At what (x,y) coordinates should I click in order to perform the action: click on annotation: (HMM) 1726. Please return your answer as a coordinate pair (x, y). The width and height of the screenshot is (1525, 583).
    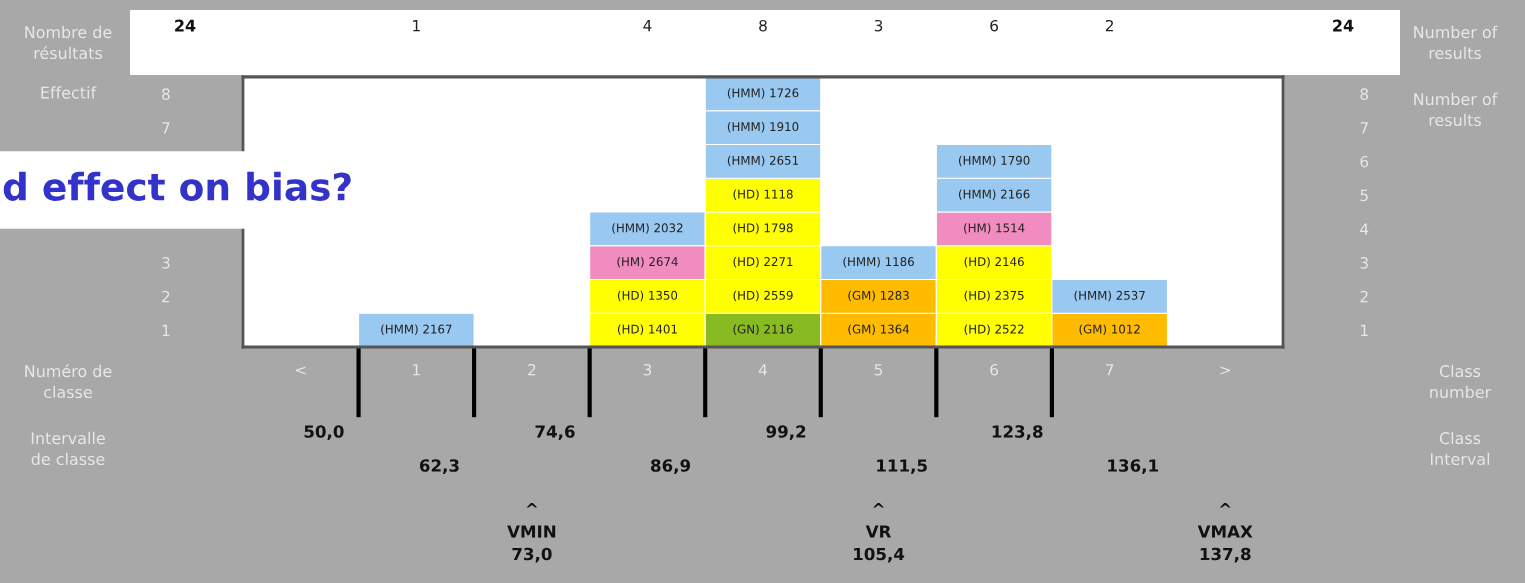
    Looking at the image, I should click on (763, 93).